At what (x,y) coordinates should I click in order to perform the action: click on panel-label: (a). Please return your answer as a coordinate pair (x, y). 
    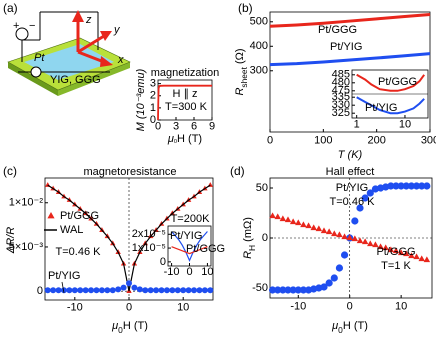
    Looking at the image, I should click on (10, 8).